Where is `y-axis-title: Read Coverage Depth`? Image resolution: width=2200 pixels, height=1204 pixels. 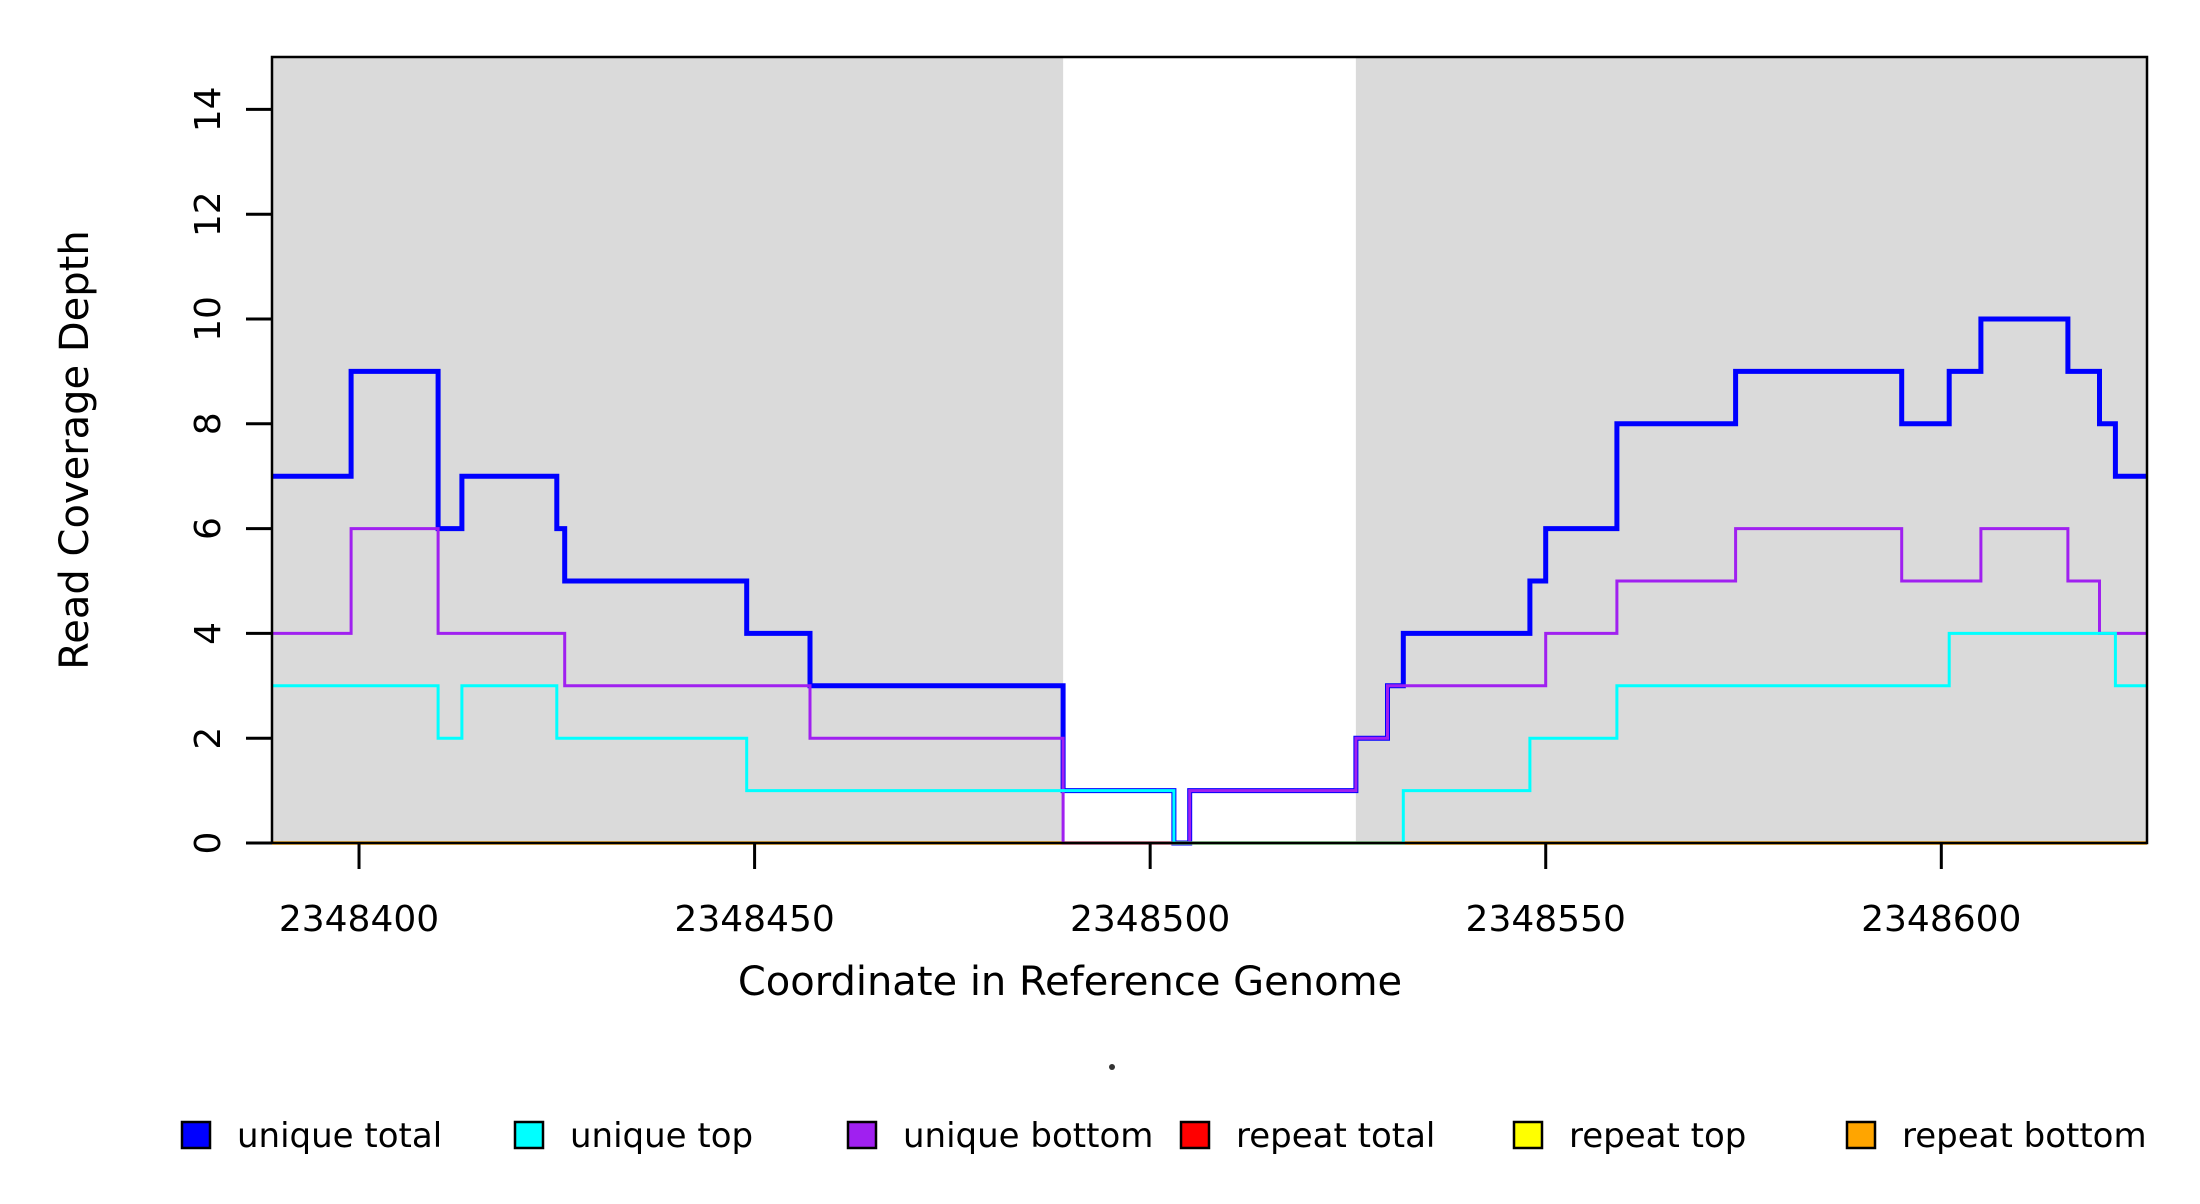
y-axis-title: Read Coverage Depth is located at coordinates (75, 449).